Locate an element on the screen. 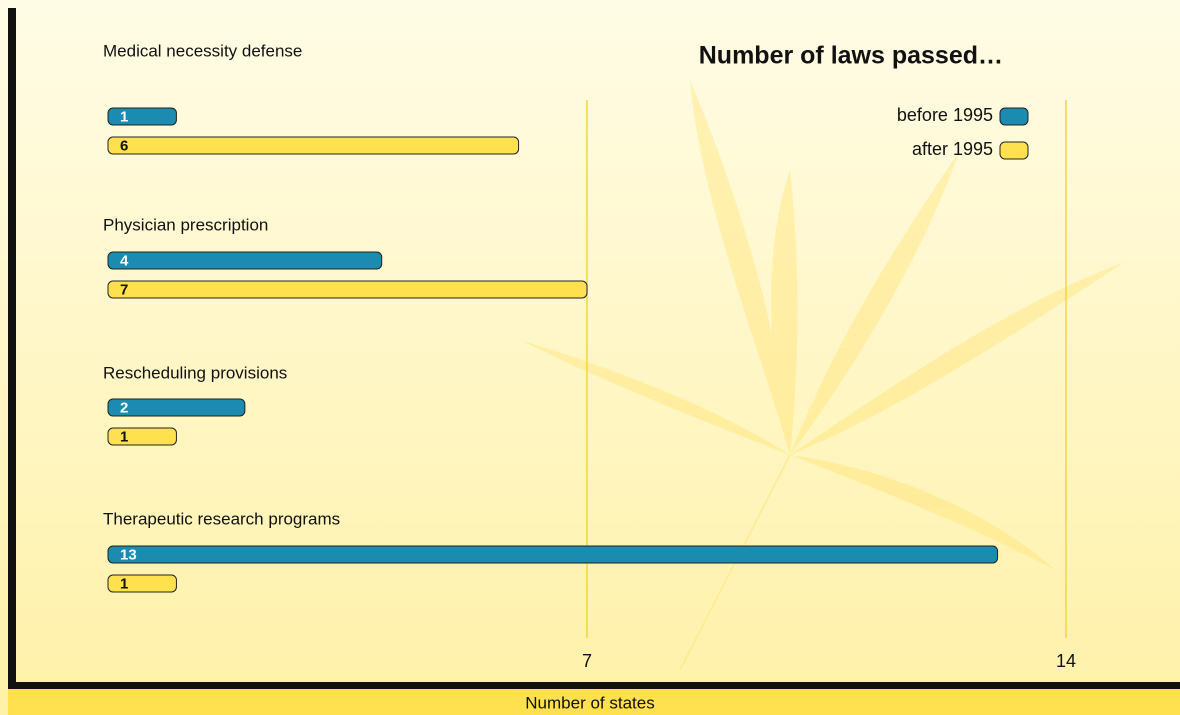 The height and width of the screenshot is (715, 1180). value-label: 6 is located at coordinates (124, 145).